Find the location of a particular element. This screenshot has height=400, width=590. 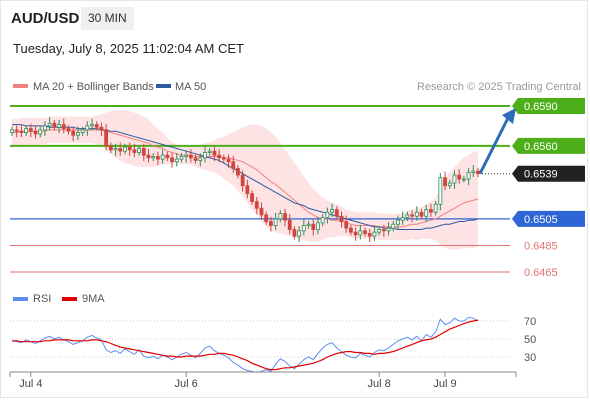

rsi-line is located at coordinates (245, 344).